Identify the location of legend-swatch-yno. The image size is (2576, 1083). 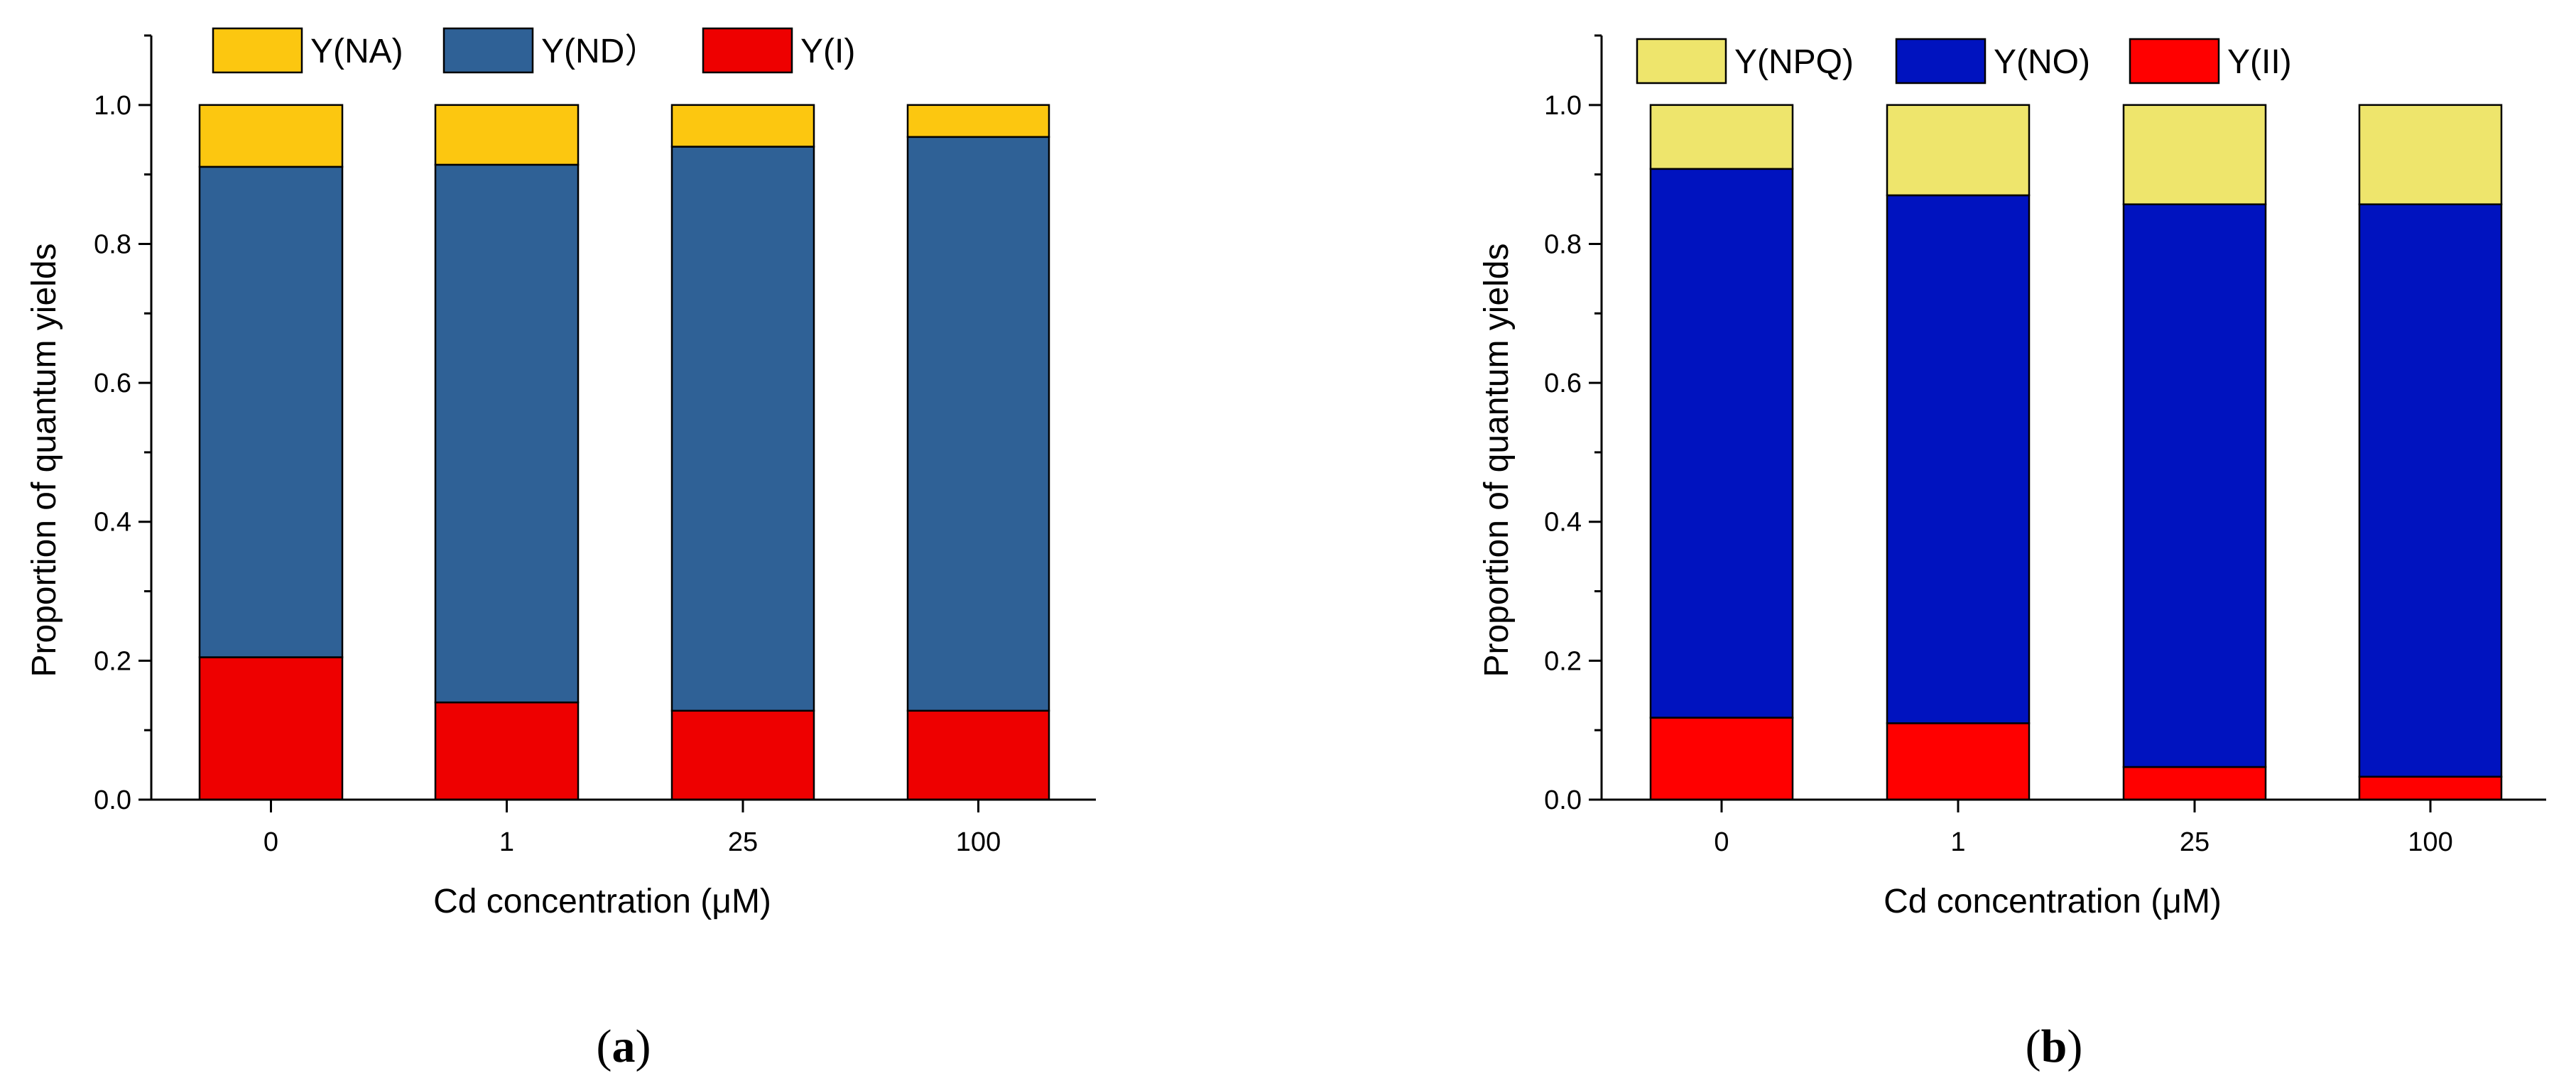
(1941, 62).